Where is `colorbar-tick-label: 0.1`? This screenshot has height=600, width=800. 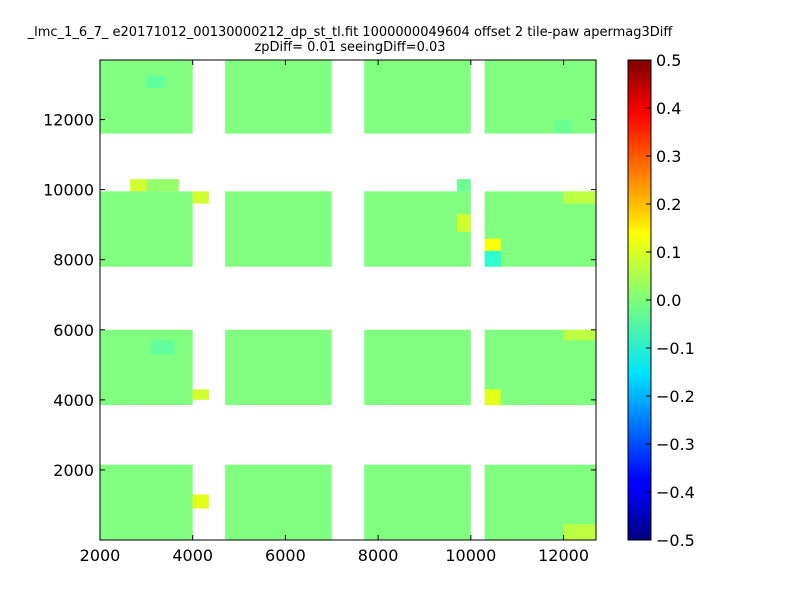
colorbar-tick-label: 0.1 is located at coordinates (668, 252).